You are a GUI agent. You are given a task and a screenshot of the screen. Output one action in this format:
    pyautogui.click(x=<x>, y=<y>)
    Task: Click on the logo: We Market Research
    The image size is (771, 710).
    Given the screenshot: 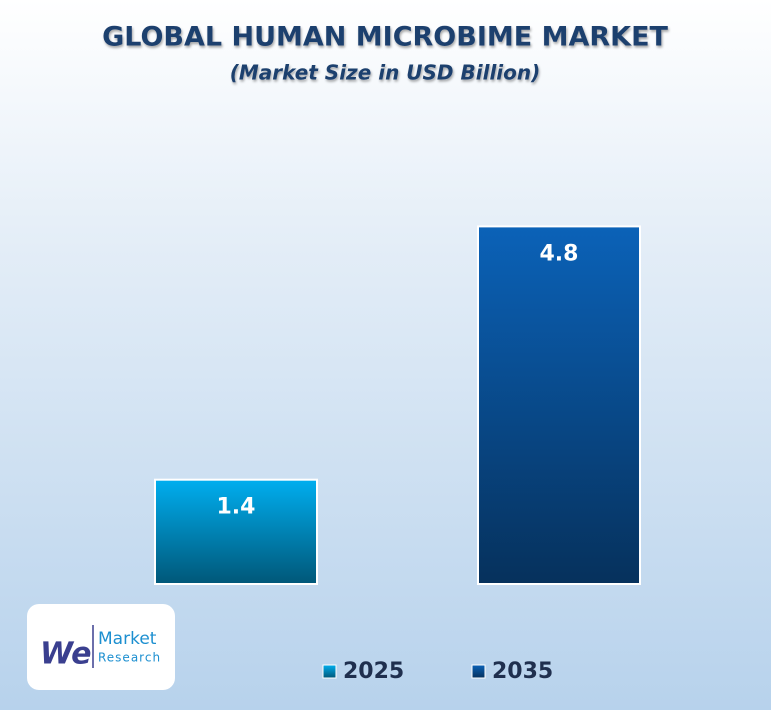 What is the action you would take?
    pyautogui.click(x=101, y=647)
    